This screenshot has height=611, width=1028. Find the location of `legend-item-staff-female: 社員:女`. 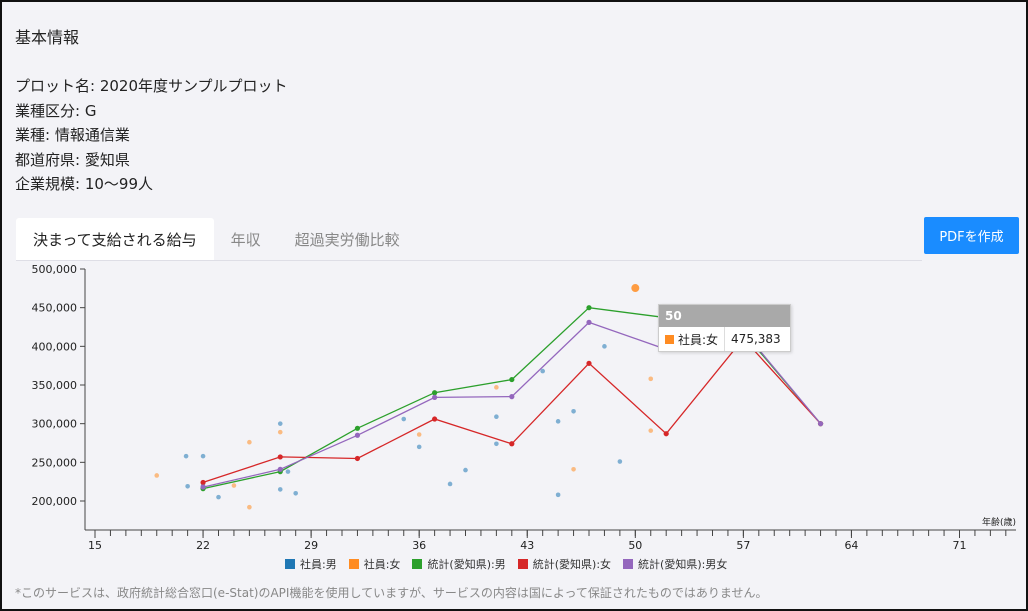

legend-item-staff-female: 社員:女 is located at coordinates (374, 564).